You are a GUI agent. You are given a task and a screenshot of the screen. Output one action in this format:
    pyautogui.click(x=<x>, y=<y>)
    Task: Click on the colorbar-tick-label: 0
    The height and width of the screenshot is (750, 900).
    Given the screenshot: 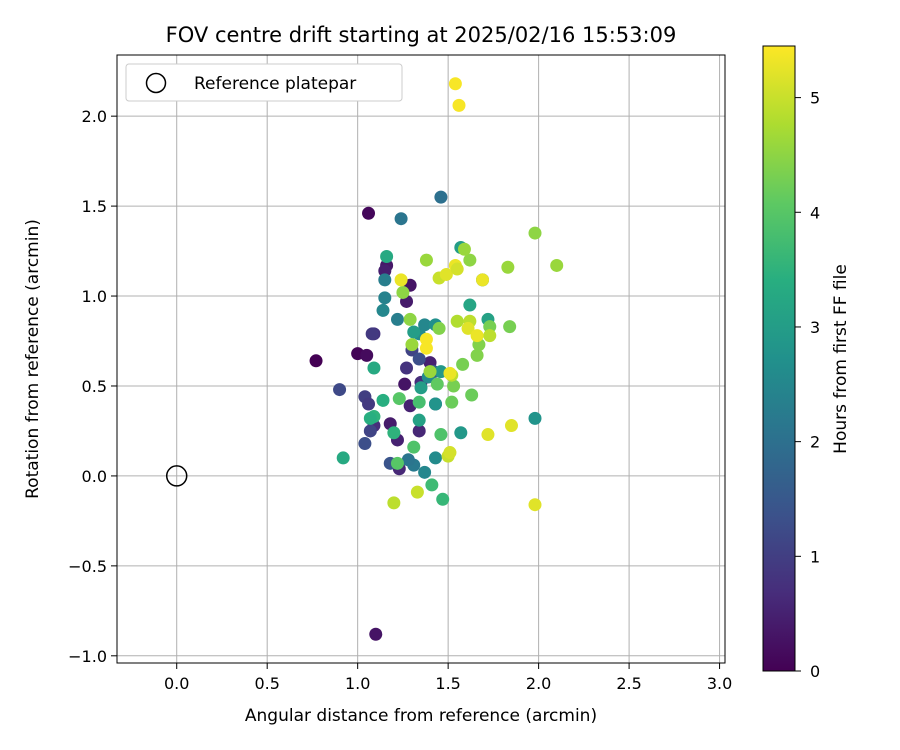 What is the action you would take?
    pyautogui.click(x=815, y=671)
    